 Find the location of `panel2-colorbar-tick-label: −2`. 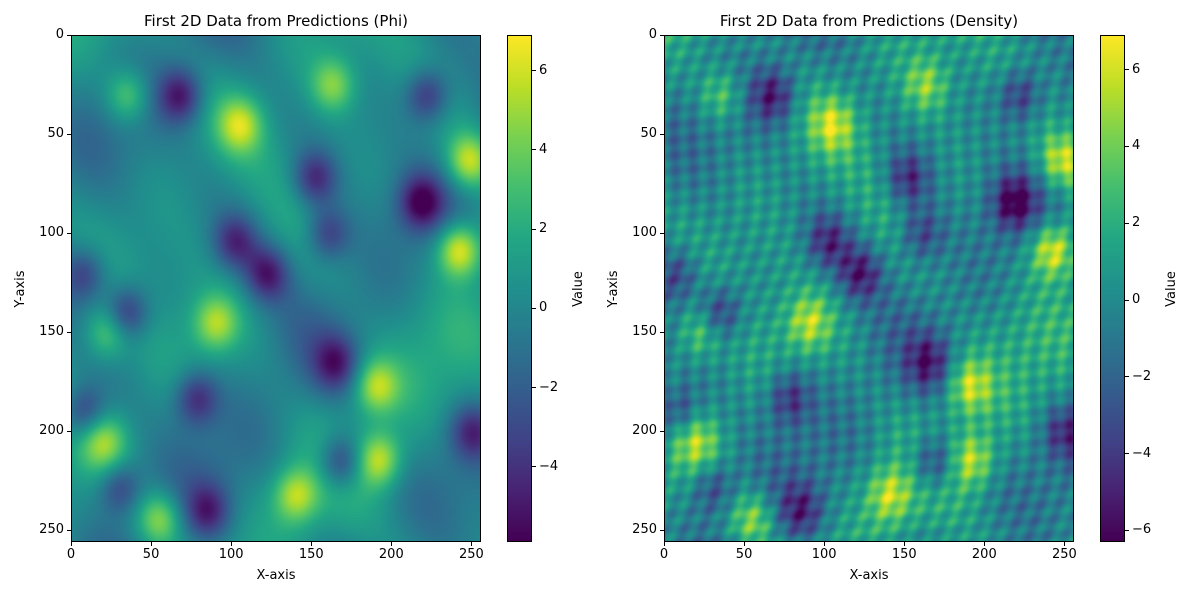

panel2-colorbar-tick-label: −2 is located at coordinates (1142, 376).